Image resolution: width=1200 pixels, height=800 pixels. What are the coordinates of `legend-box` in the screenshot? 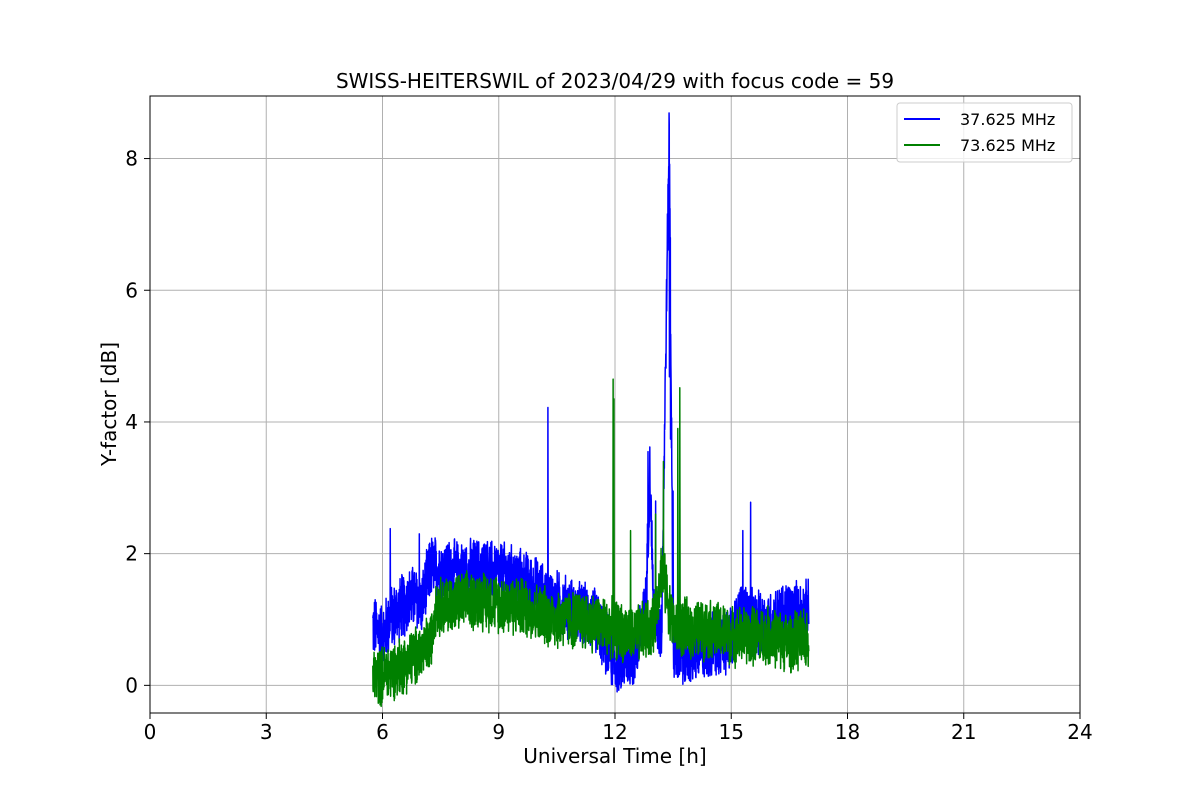 It's located at (984, 132).